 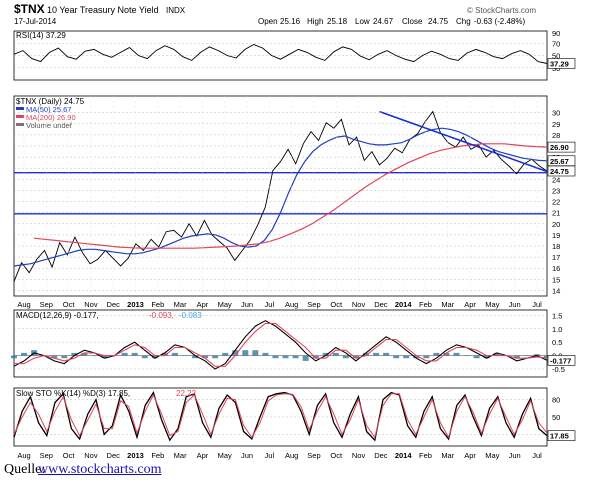 I want to click on x-tick-label: Nov, so click(x=91, y=304).